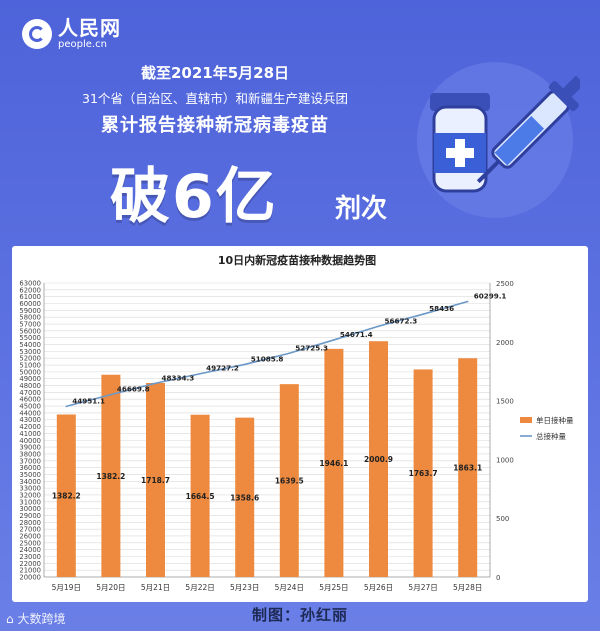  I want to click on left-axis-tick-label: 53000, so click(30, 352).